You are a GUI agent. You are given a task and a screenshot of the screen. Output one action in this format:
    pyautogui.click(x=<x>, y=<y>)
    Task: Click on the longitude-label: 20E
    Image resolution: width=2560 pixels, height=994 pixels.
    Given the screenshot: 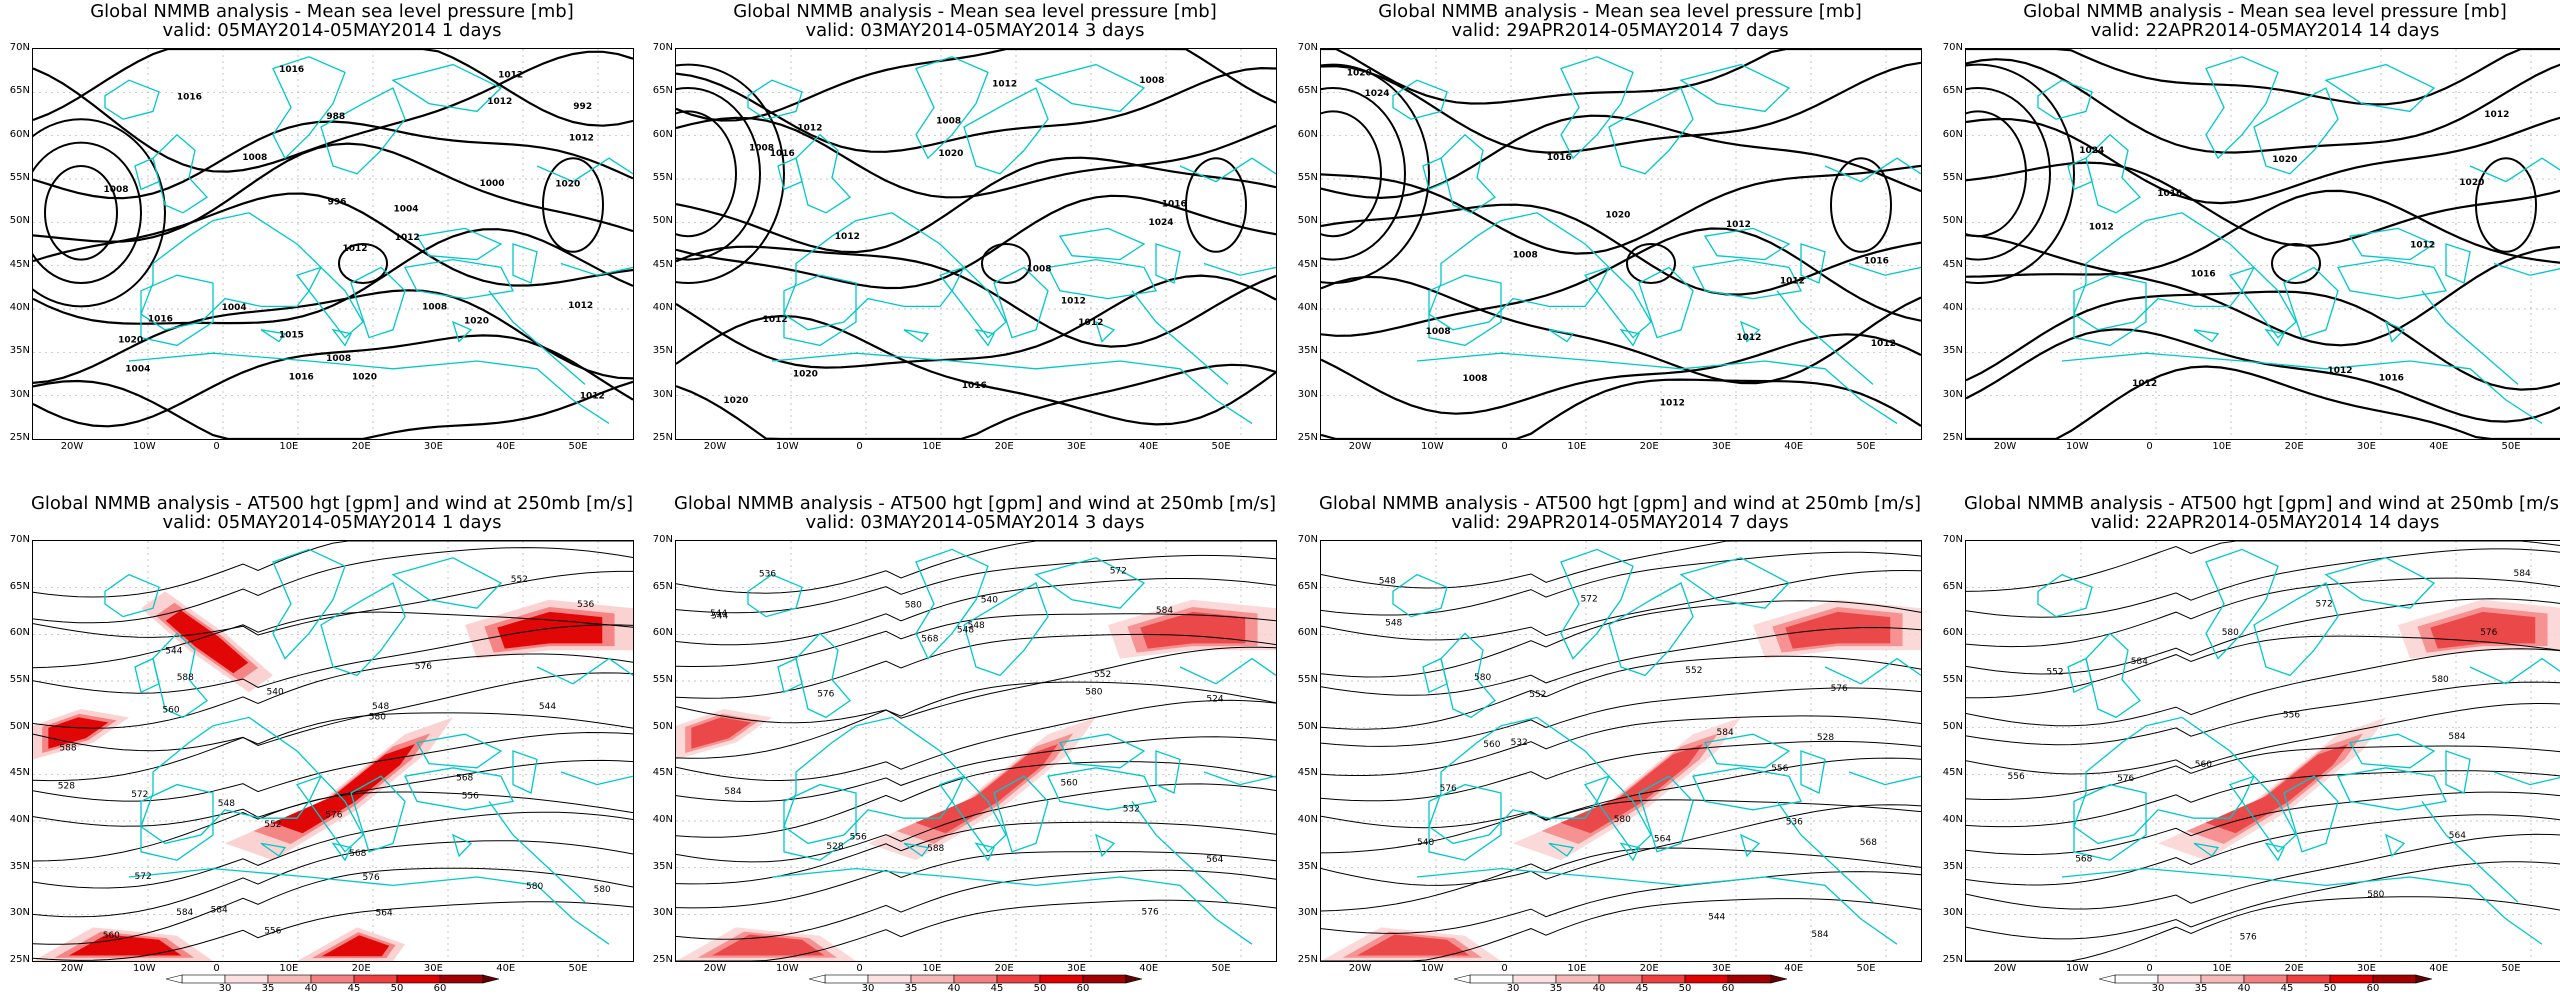 What is the action you would take?
    pyautogui.click(x=361, y=446)
    